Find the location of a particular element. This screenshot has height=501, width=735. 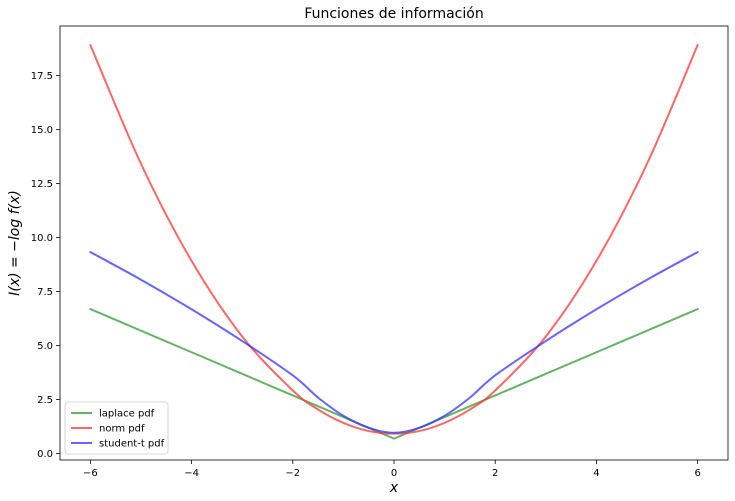

y-tick-label: 5.0 is located at coordinates (45, 346).